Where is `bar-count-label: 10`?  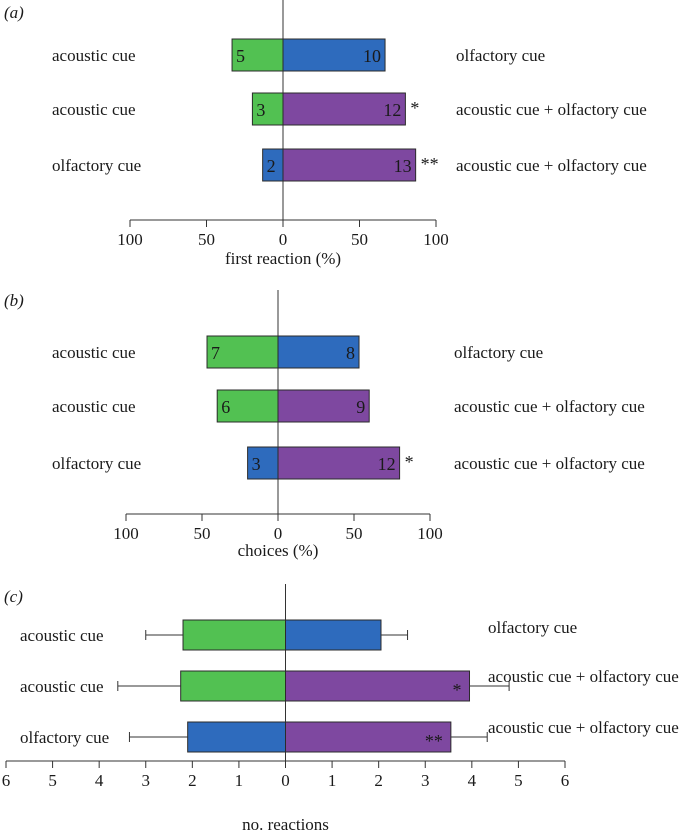 bar-count-label: 10 is located at coordinates (372, 56).